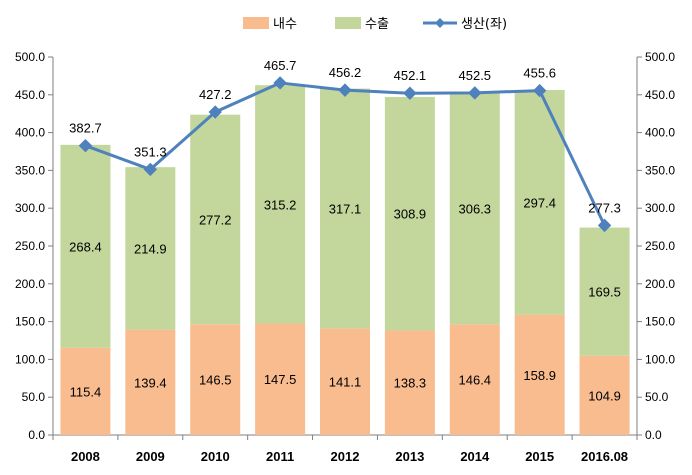 The image size is (692, 475). I want to click on data-label-domestic: 146.5, so click(215, 380).